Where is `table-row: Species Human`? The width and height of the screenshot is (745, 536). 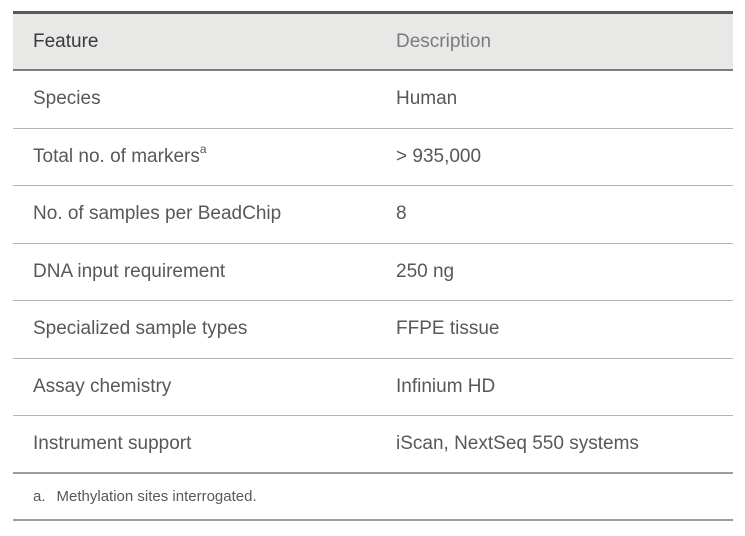 table-row: Species Human is located at coordinates (373, 100).